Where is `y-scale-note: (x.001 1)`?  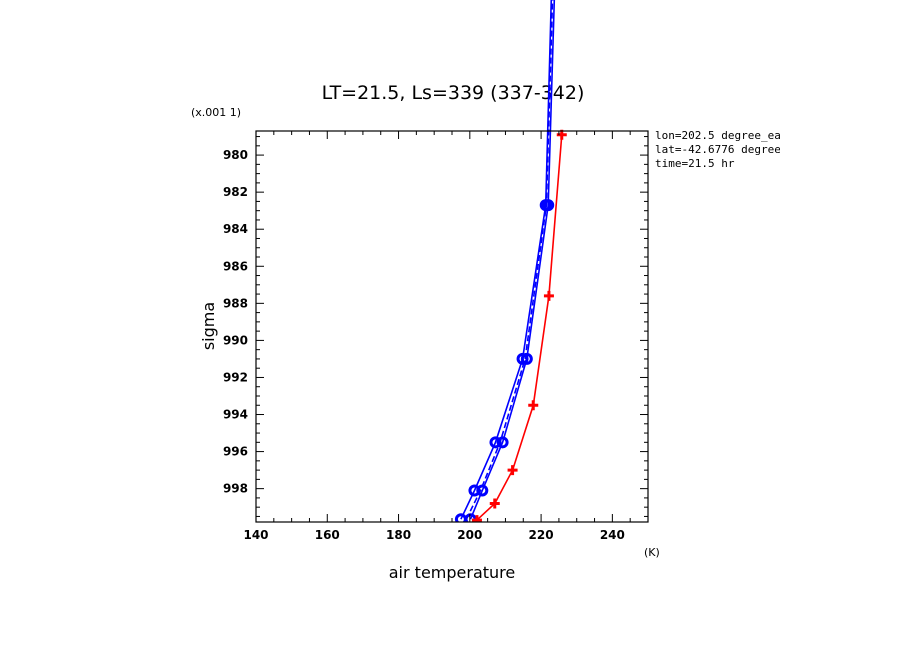 y-scale-note: (x.001 1) is located at coordinates (216, 112).